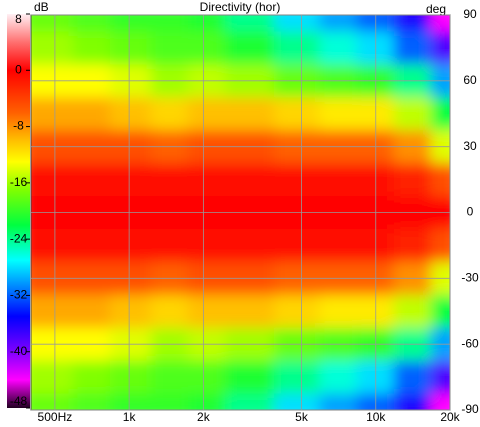 The height and width of the screenshot is (427, 480). What do you see at coordinates (55, 417) in the screenshot?
I see `x-tick-label: 500Hz` at bounding box center [55, 417].